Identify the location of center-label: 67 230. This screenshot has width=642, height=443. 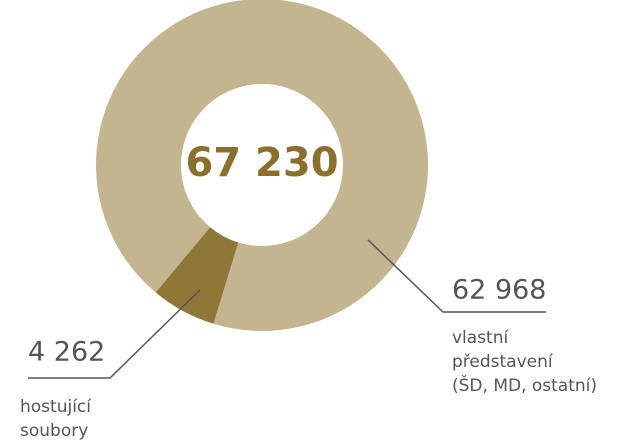
(261, 163).